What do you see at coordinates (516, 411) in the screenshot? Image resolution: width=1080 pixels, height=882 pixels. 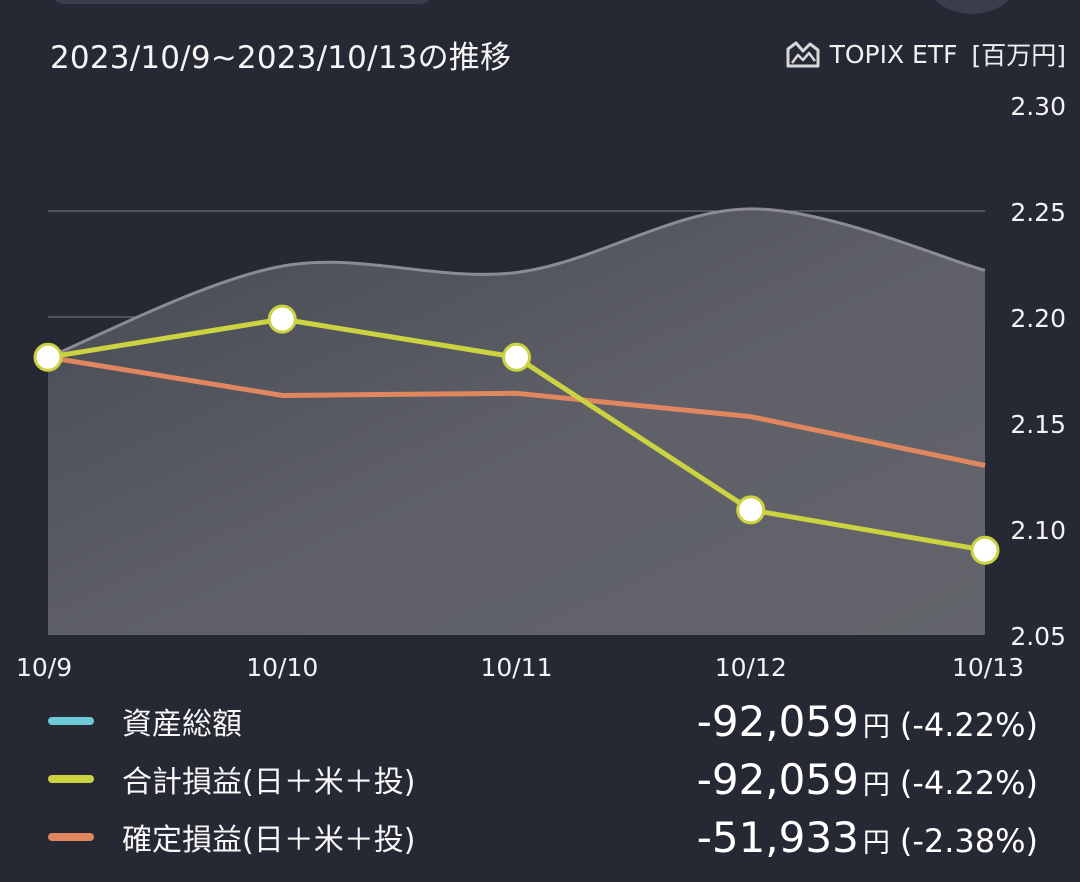 I see `series-line` at bounding box center [516, 411].